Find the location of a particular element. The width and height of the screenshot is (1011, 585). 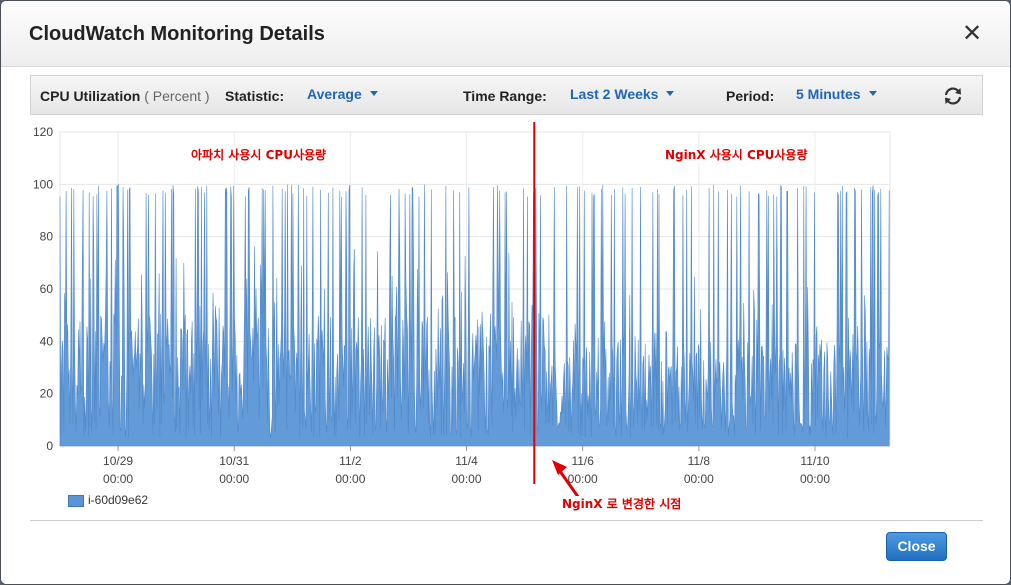

arrow-icon is located at coordinates (569, 484).